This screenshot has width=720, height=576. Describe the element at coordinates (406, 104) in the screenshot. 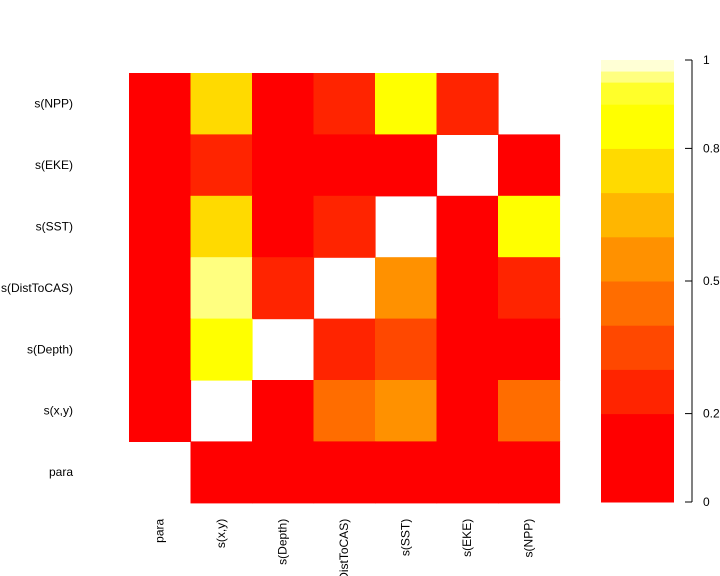

I see `heatmap-cell-s-npp-s-sst` at that location.